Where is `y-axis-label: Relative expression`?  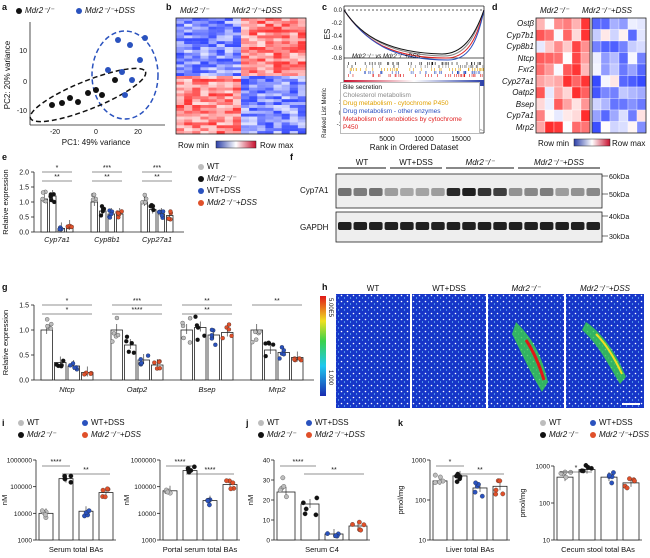
y-axis-label: Relative expression is located at coordinates (5, 201).